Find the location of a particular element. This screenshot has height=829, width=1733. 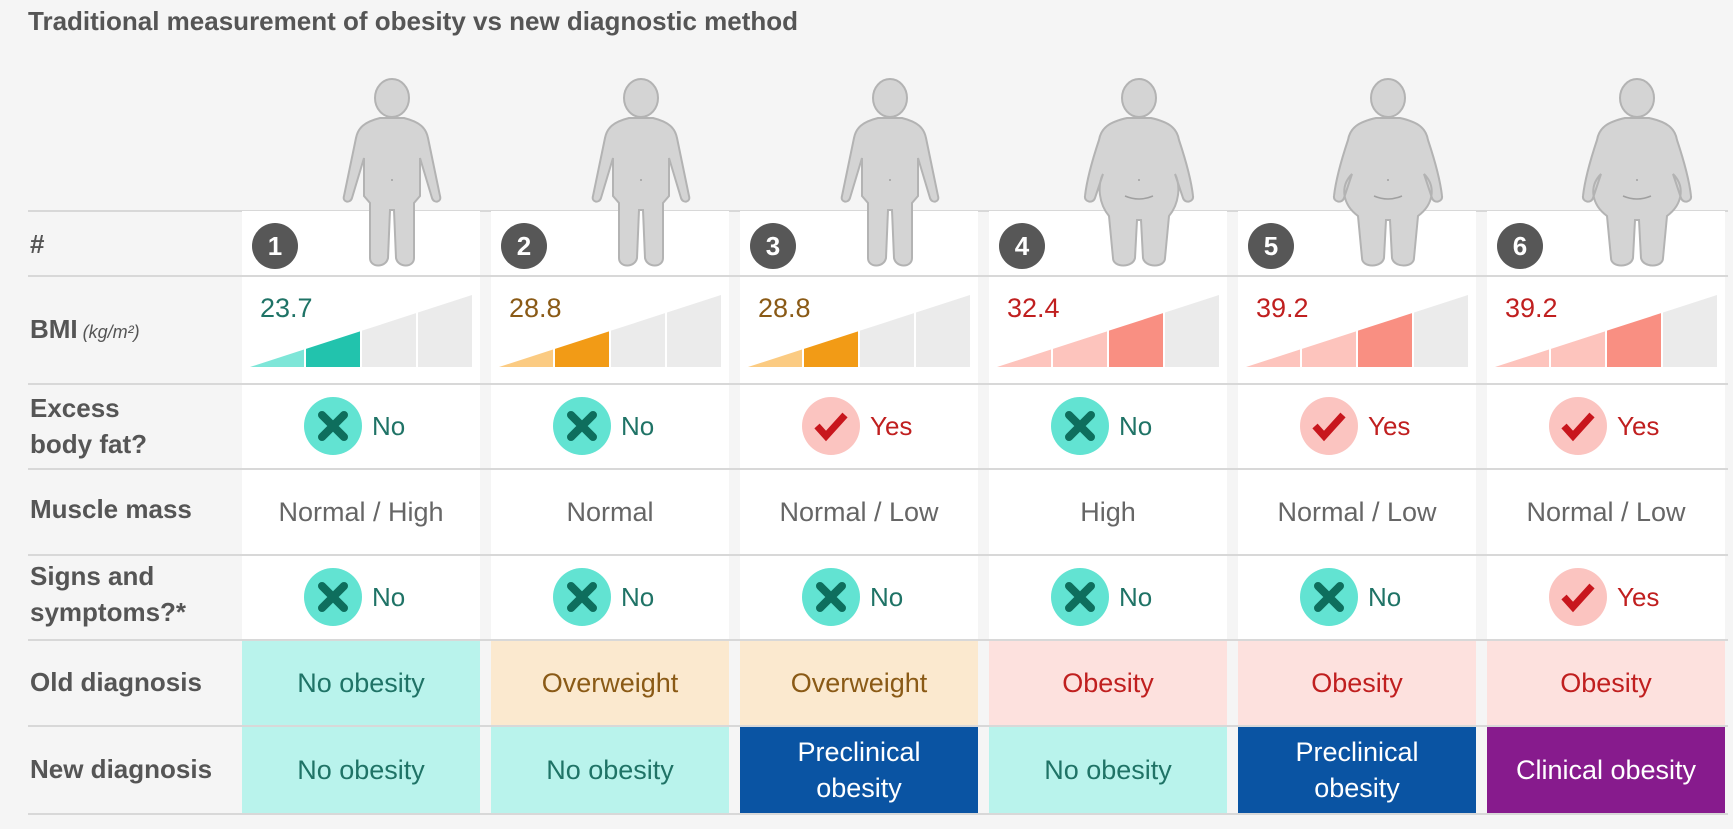

cell-signs: Yes is located at coordinates (1606, 597).